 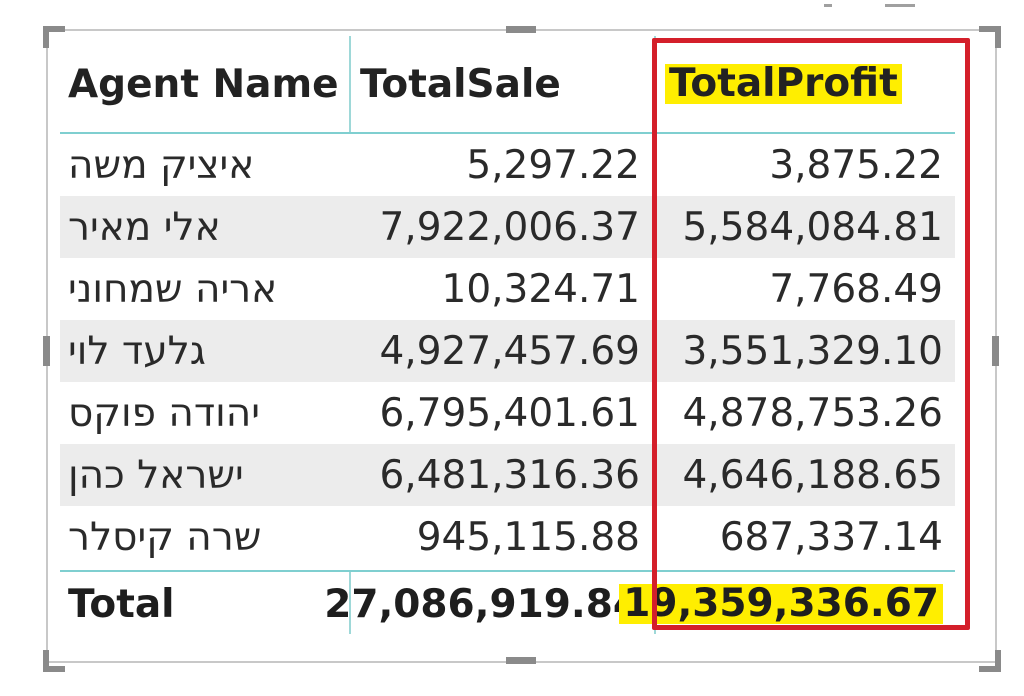 I want to click on total-sale-cell: 945,115.88, so click(x=528, y=537).